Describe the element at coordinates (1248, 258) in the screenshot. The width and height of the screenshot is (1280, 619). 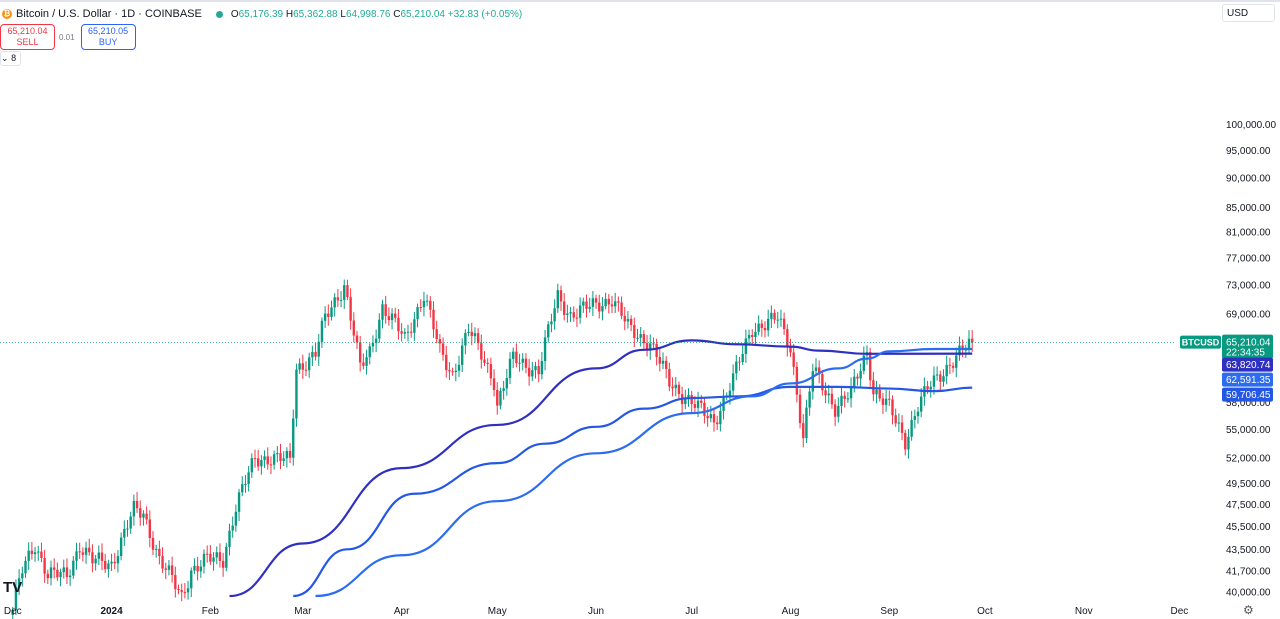
I see `price-tick-label: 77,000.00` at that location.